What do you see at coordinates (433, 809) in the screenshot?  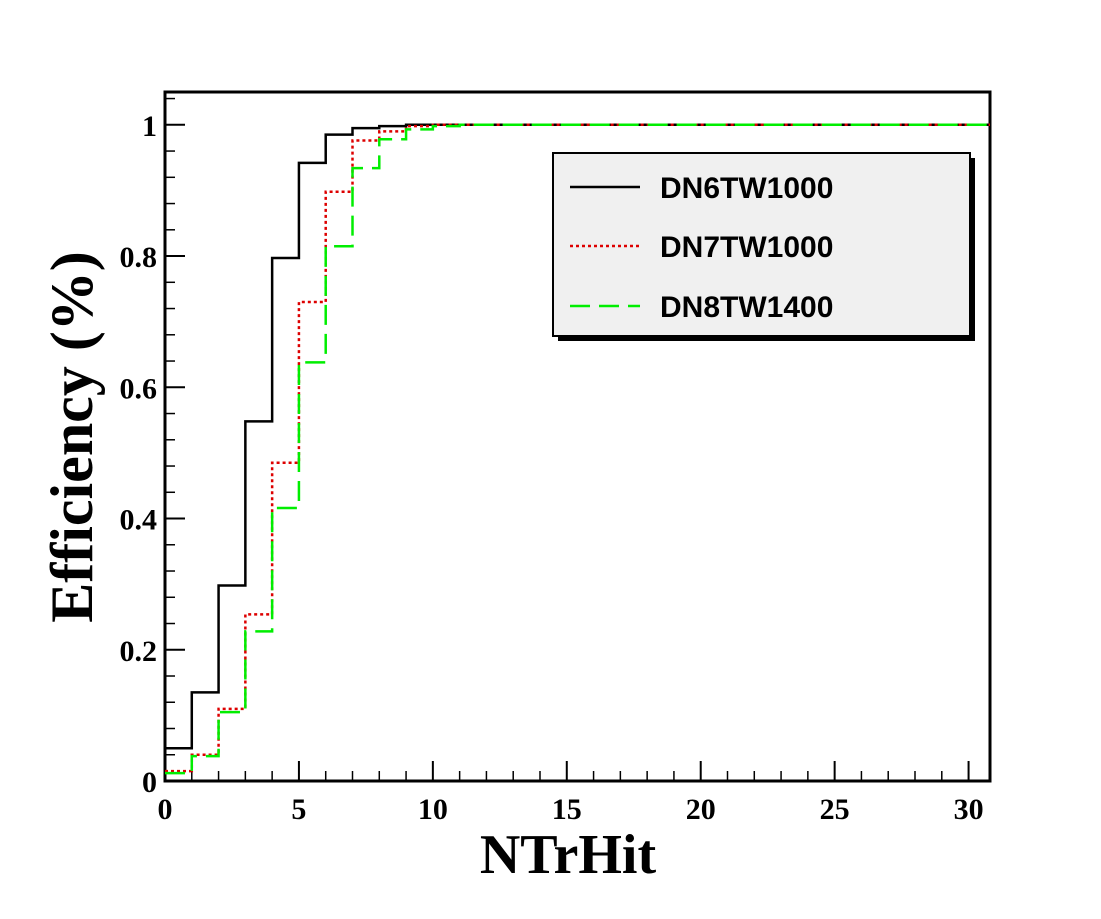 I see `x-tick-label: 10` at bounding box center [433, 809].